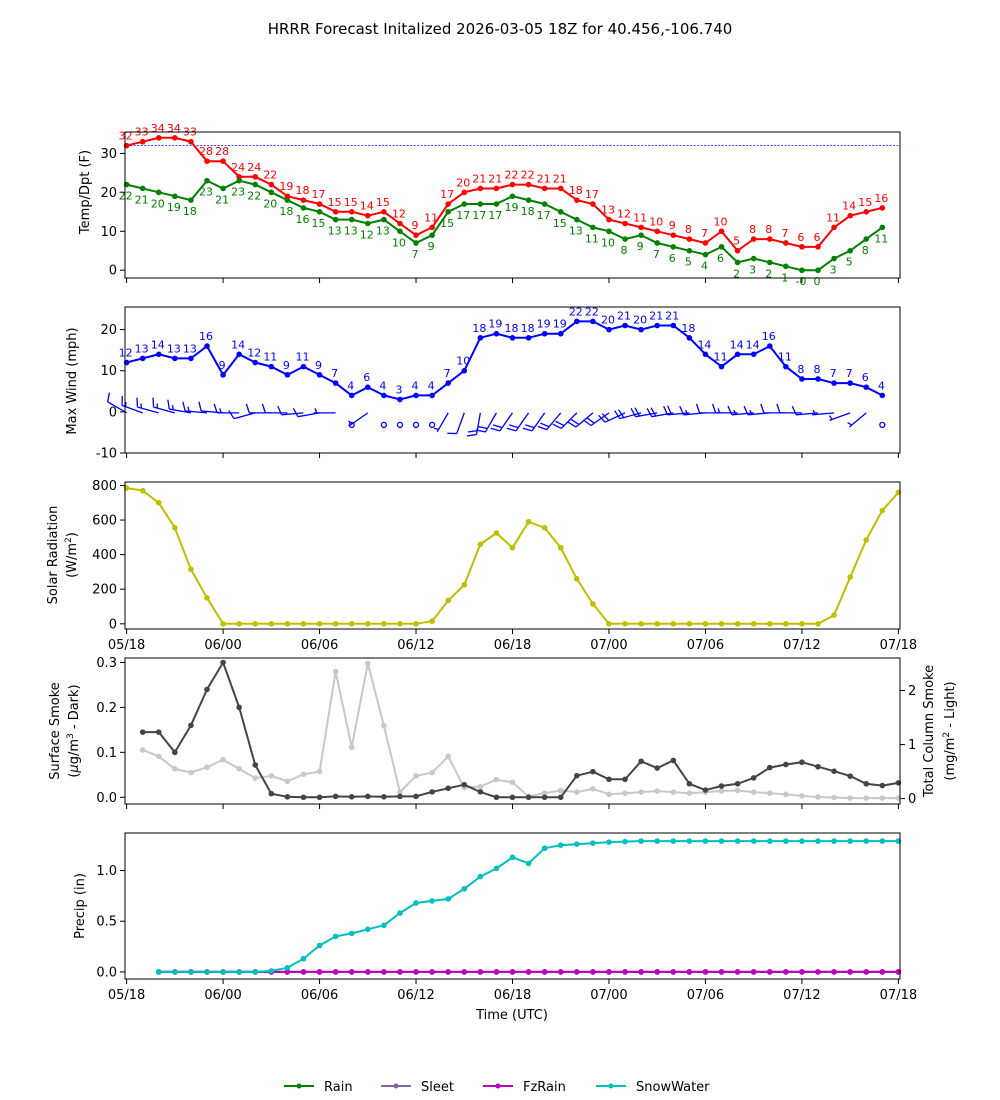 The width and height of the screenshot is (1000, 1100). I want to click on temp-data-label-dewpoint: 22, so click(254, 196).